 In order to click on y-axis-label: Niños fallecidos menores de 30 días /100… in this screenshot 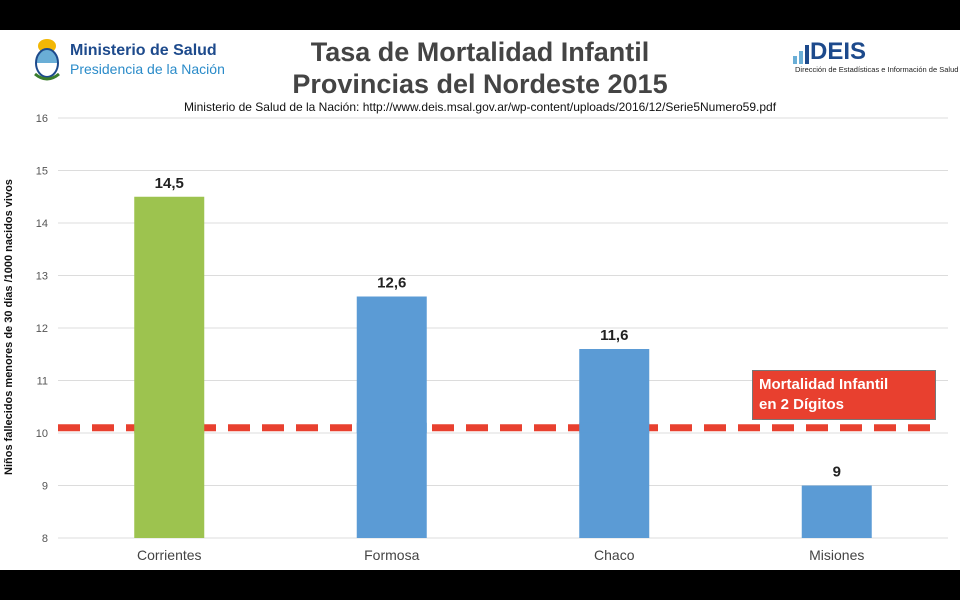, I will do `click(9, 327)`.